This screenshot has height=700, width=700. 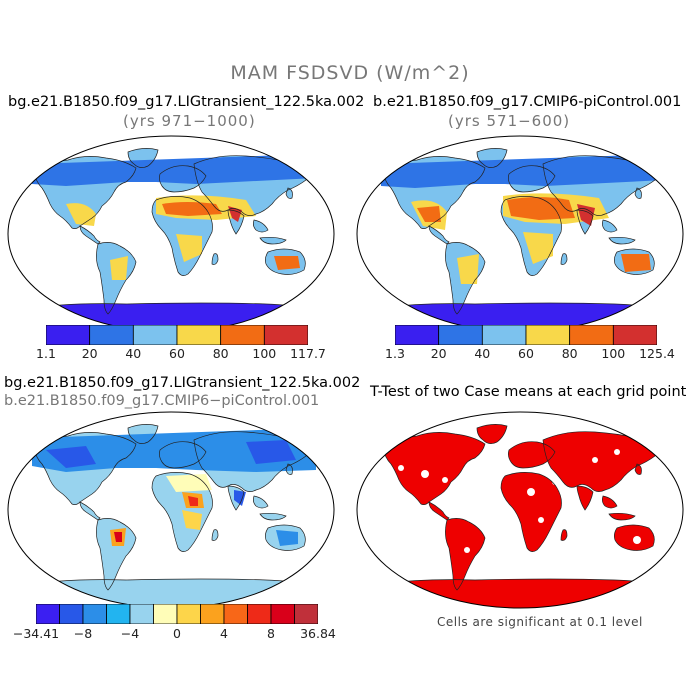 I want to click on cbar1-tick: 117.7, so click(x=308, y=353).